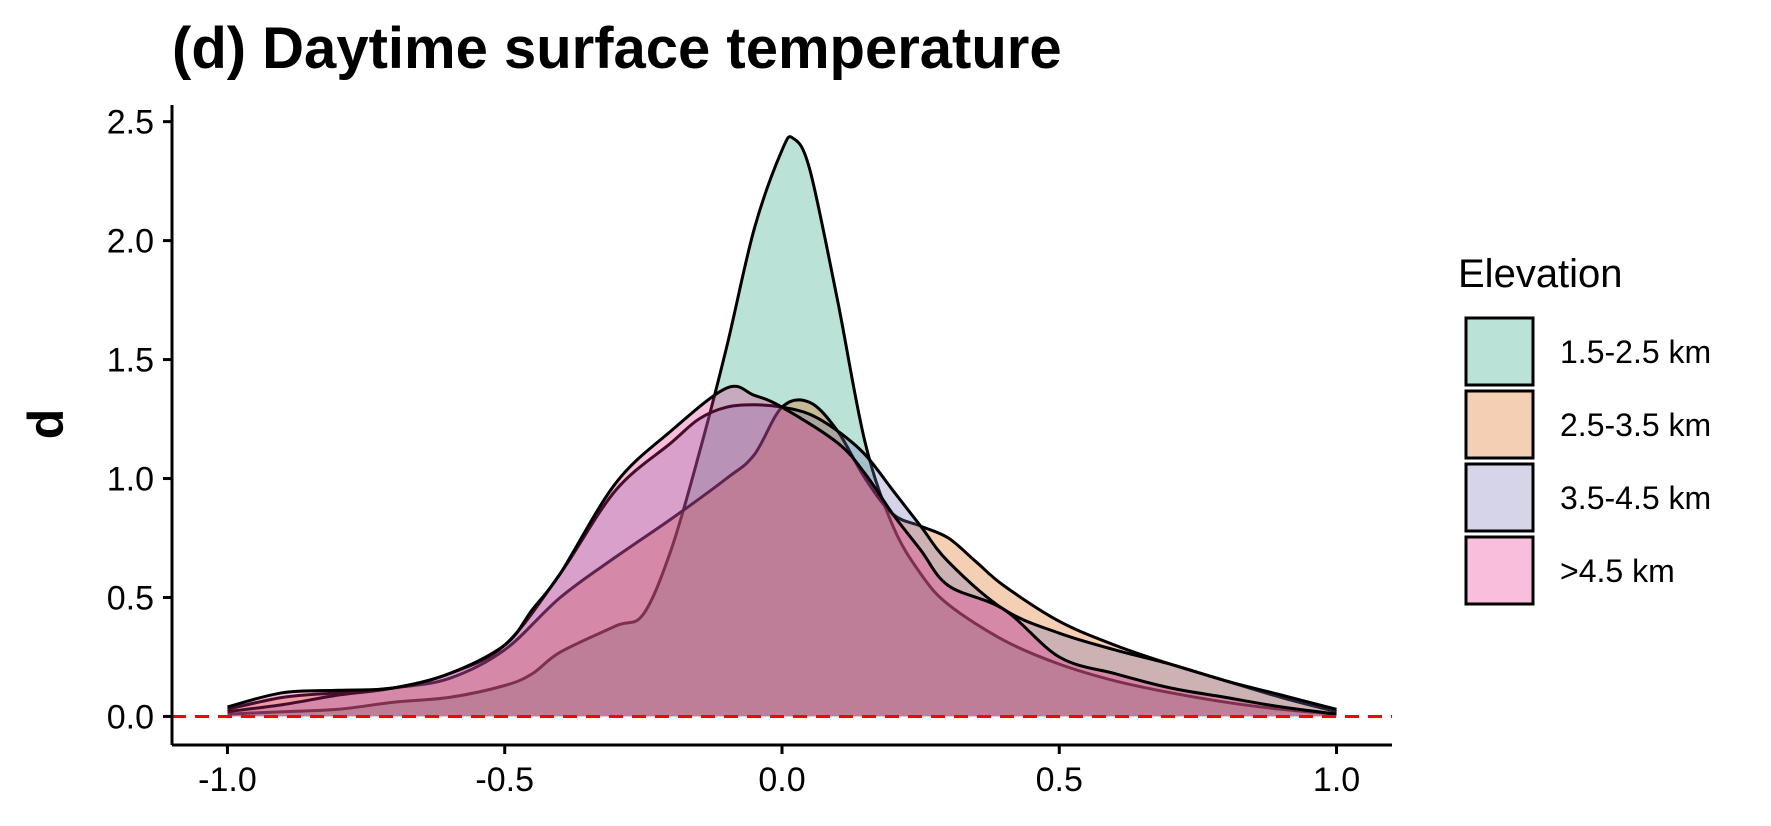 The image size is (1771, 826). I want to click on x-tick-label: 1.0, so click(1336, 780).